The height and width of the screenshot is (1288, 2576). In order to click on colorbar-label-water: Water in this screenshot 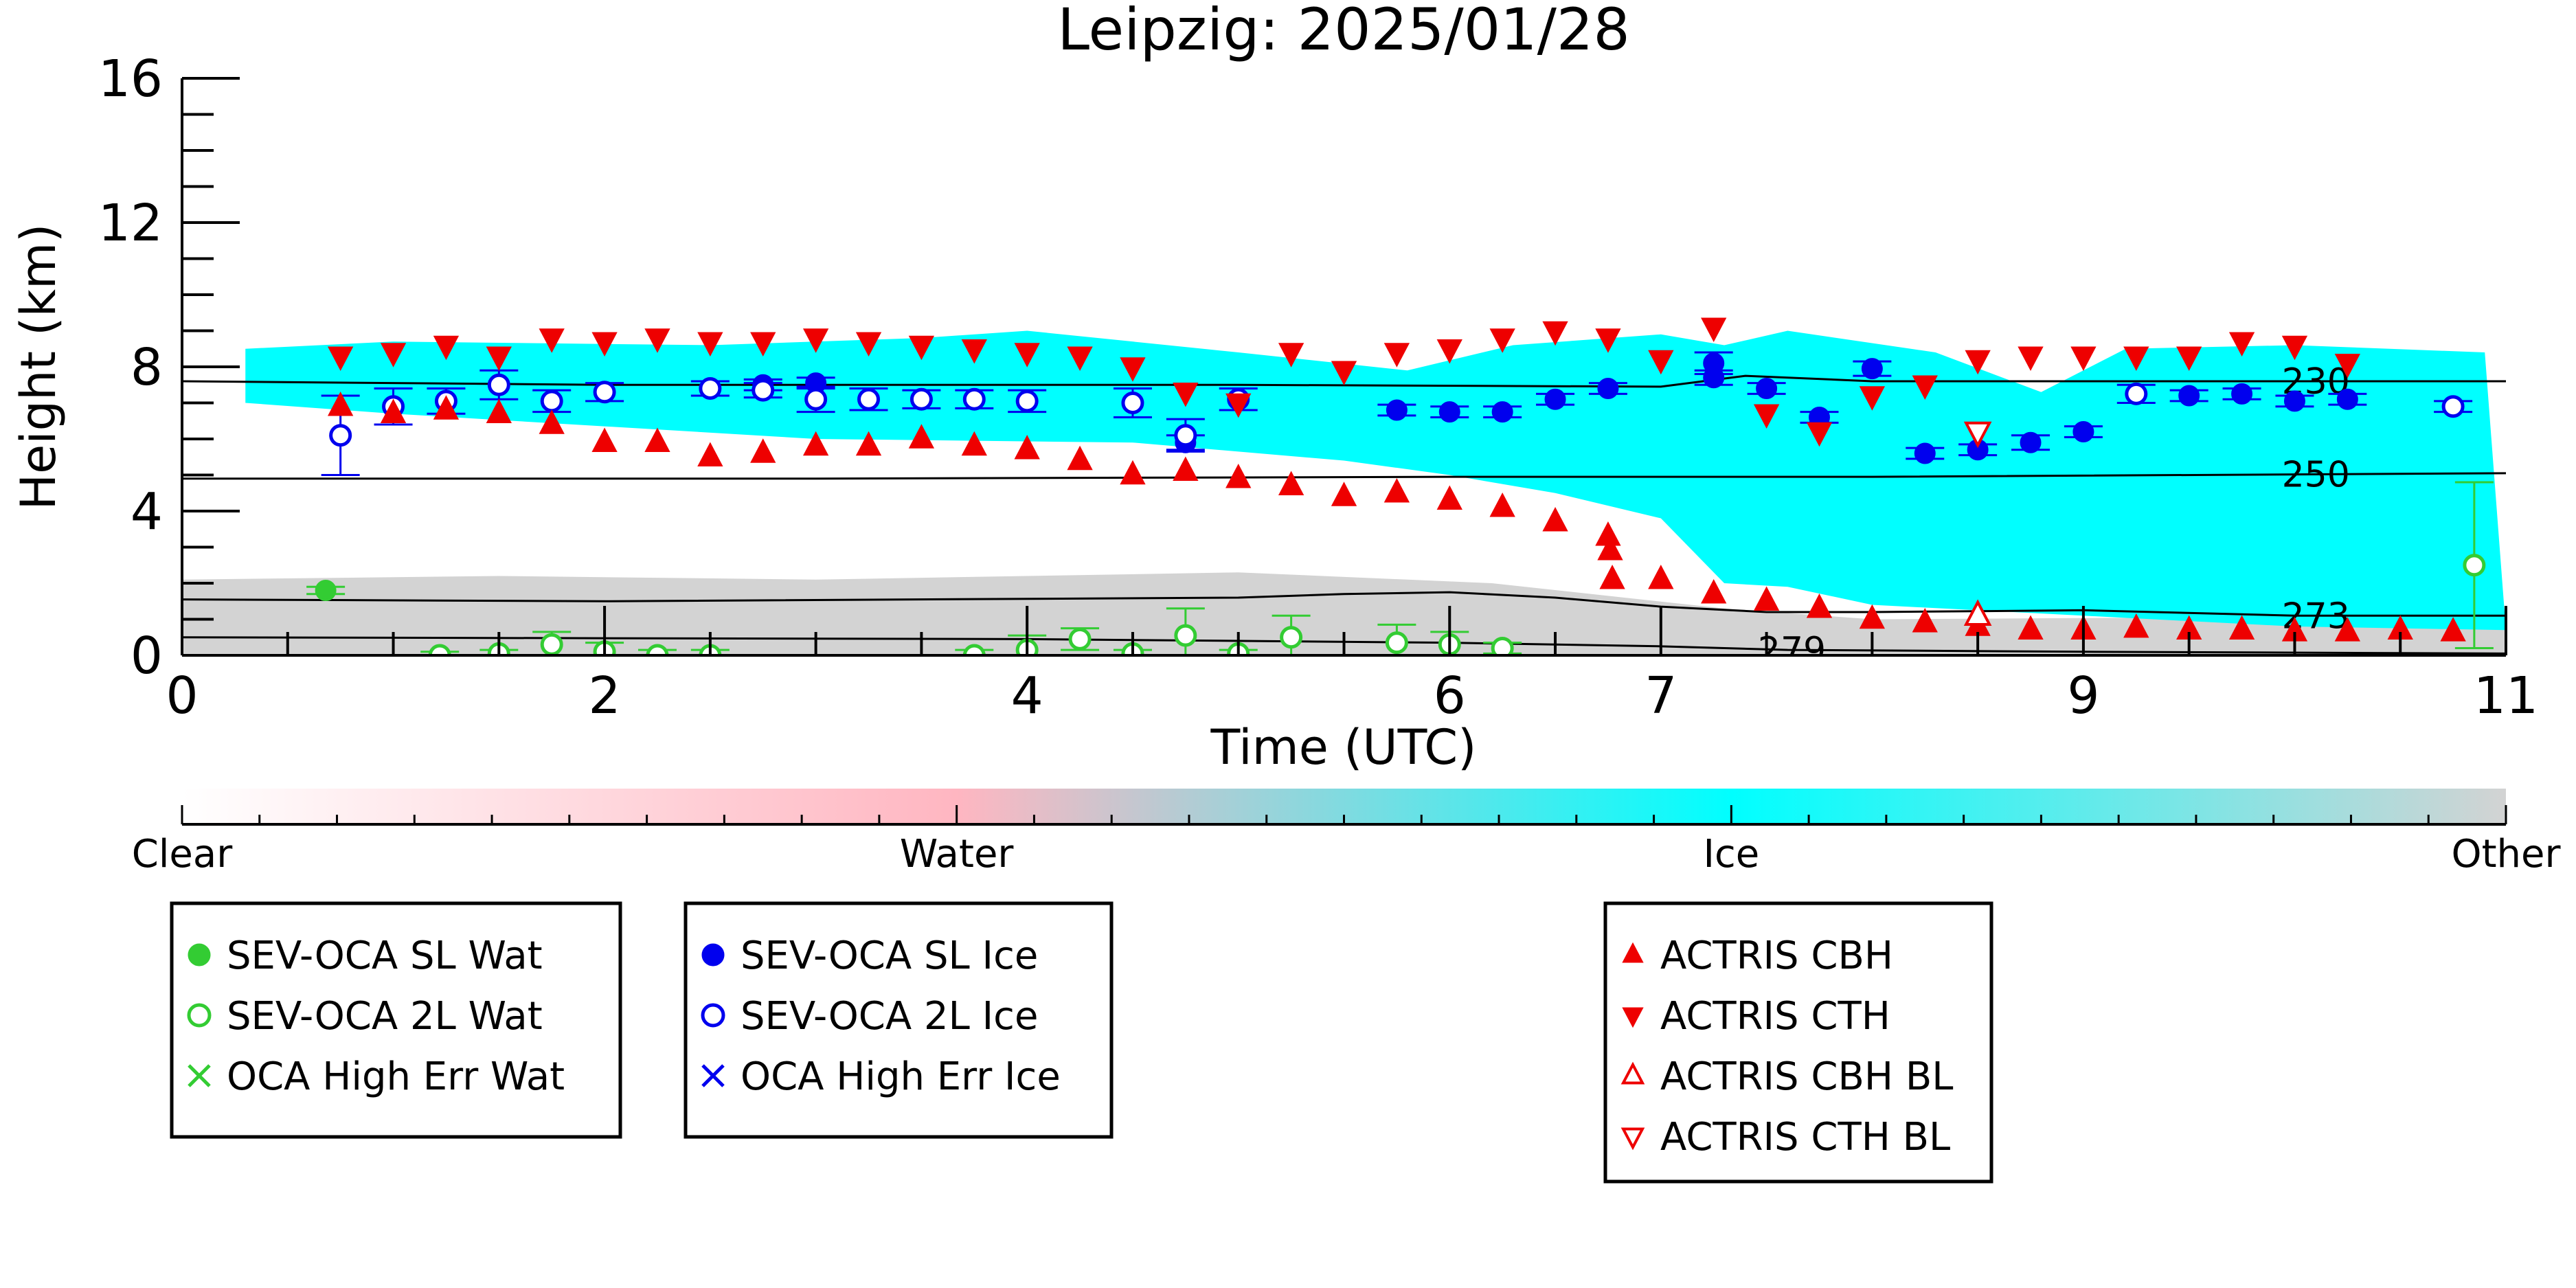, I will do `click(957, 854)`.